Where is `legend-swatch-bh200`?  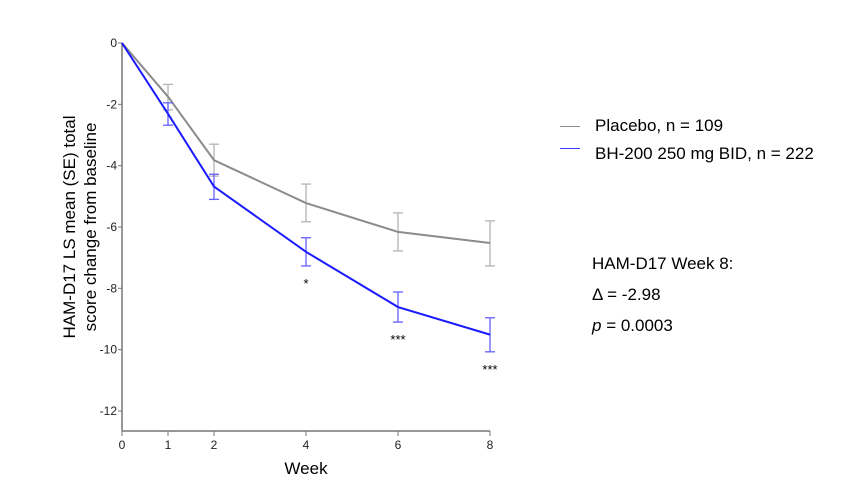
legend-swatch-bh200 is located at coordinates (570, 148).